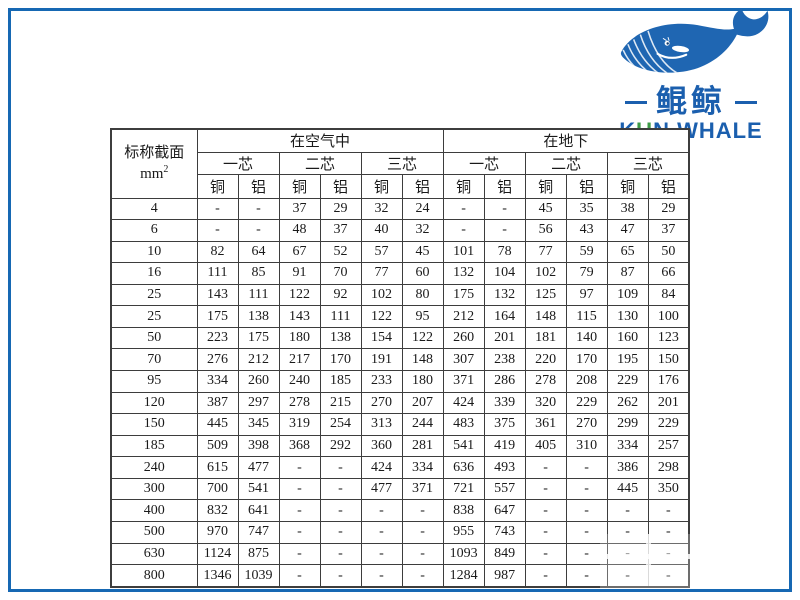 This screenshot has height=600, width=800. What do you see at coordinates (299, 209) in the screenshot?
I see `value-cell: 37` at bounding box center [299, 209].